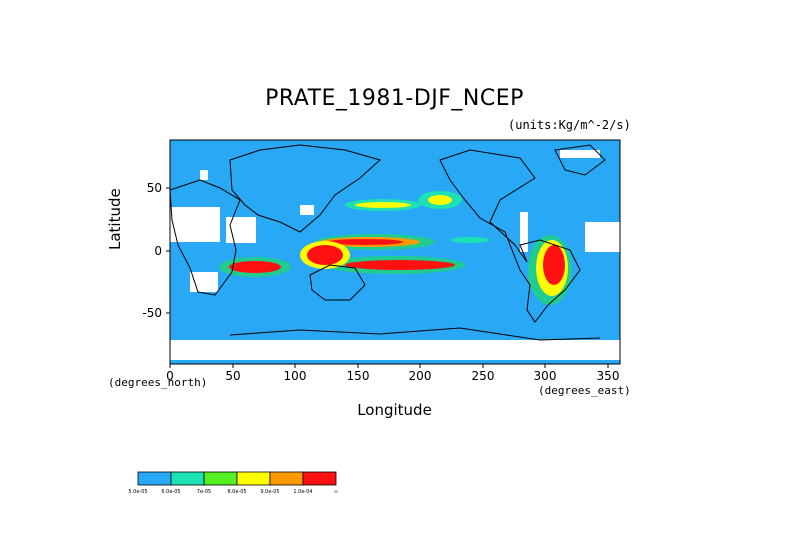 This screenshot has height=558, width=789. Describe the element at coordinates (152, 313) in the screenshot. I see `y-tick-label: -50` at that location.